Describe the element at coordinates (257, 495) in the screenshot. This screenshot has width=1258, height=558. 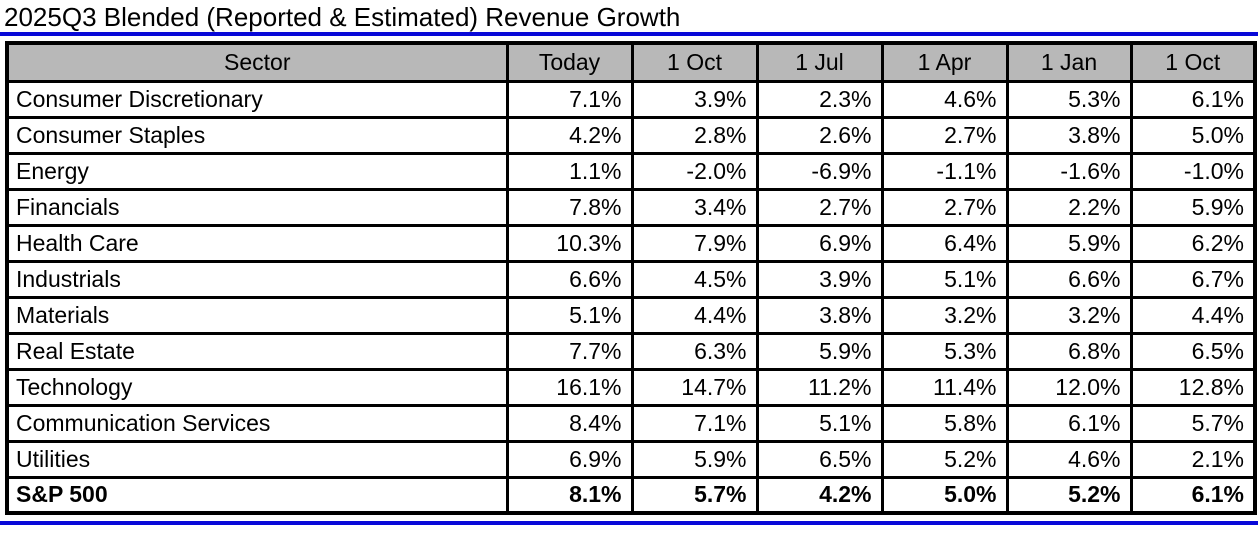
I see `sector-cell: S&P 500` at that location.